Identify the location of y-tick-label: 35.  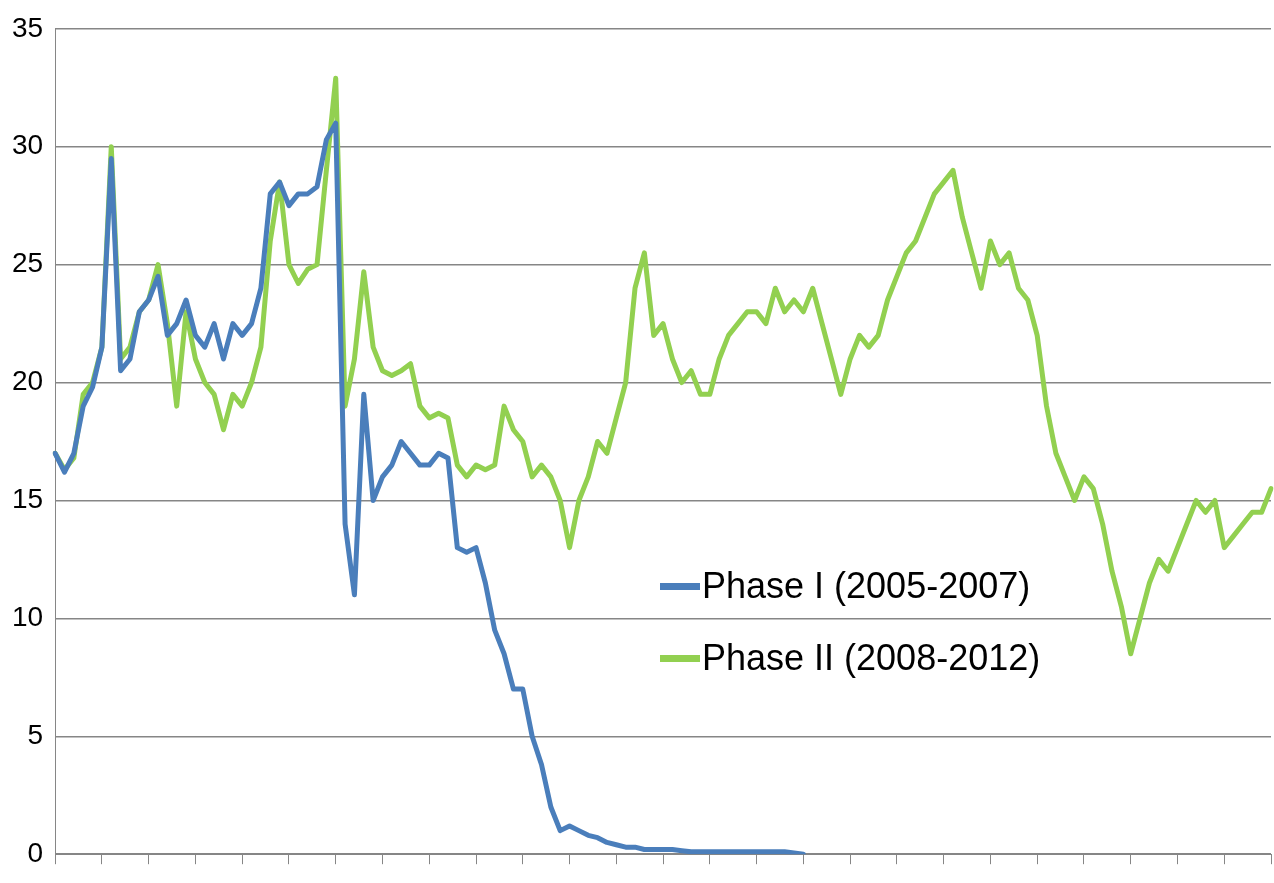
(27, 27).